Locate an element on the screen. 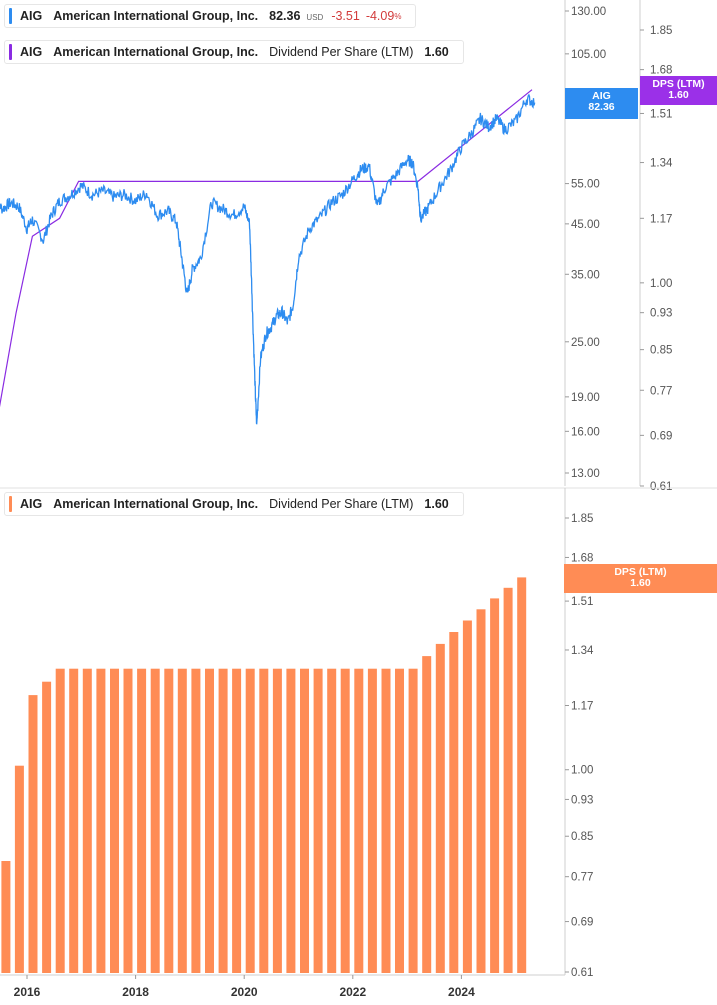 Image resolution: width=717 pixels, height=1005 pixels. price-axis-tick-label: 19.00 is located at coordinates (585, 398).